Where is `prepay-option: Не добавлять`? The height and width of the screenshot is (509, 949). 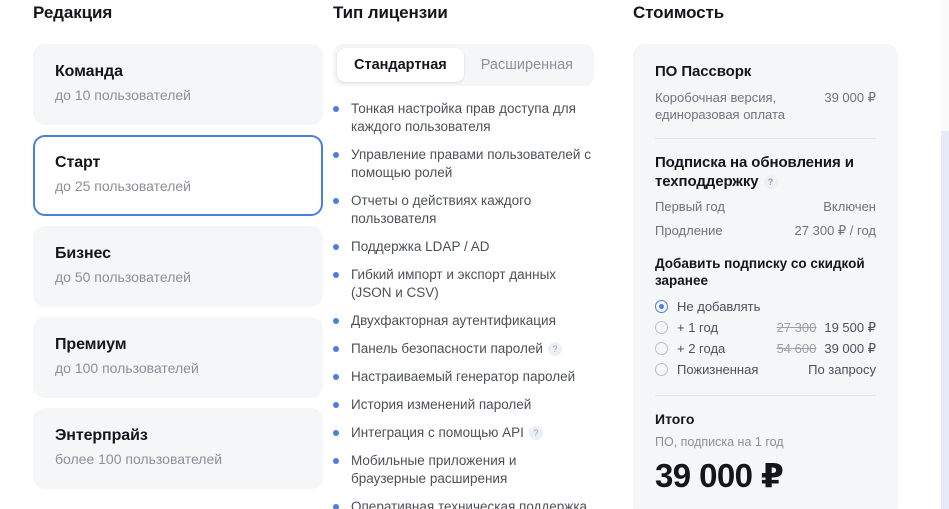 prepay-option: Не добавлять is located at coordinates (765, 306).